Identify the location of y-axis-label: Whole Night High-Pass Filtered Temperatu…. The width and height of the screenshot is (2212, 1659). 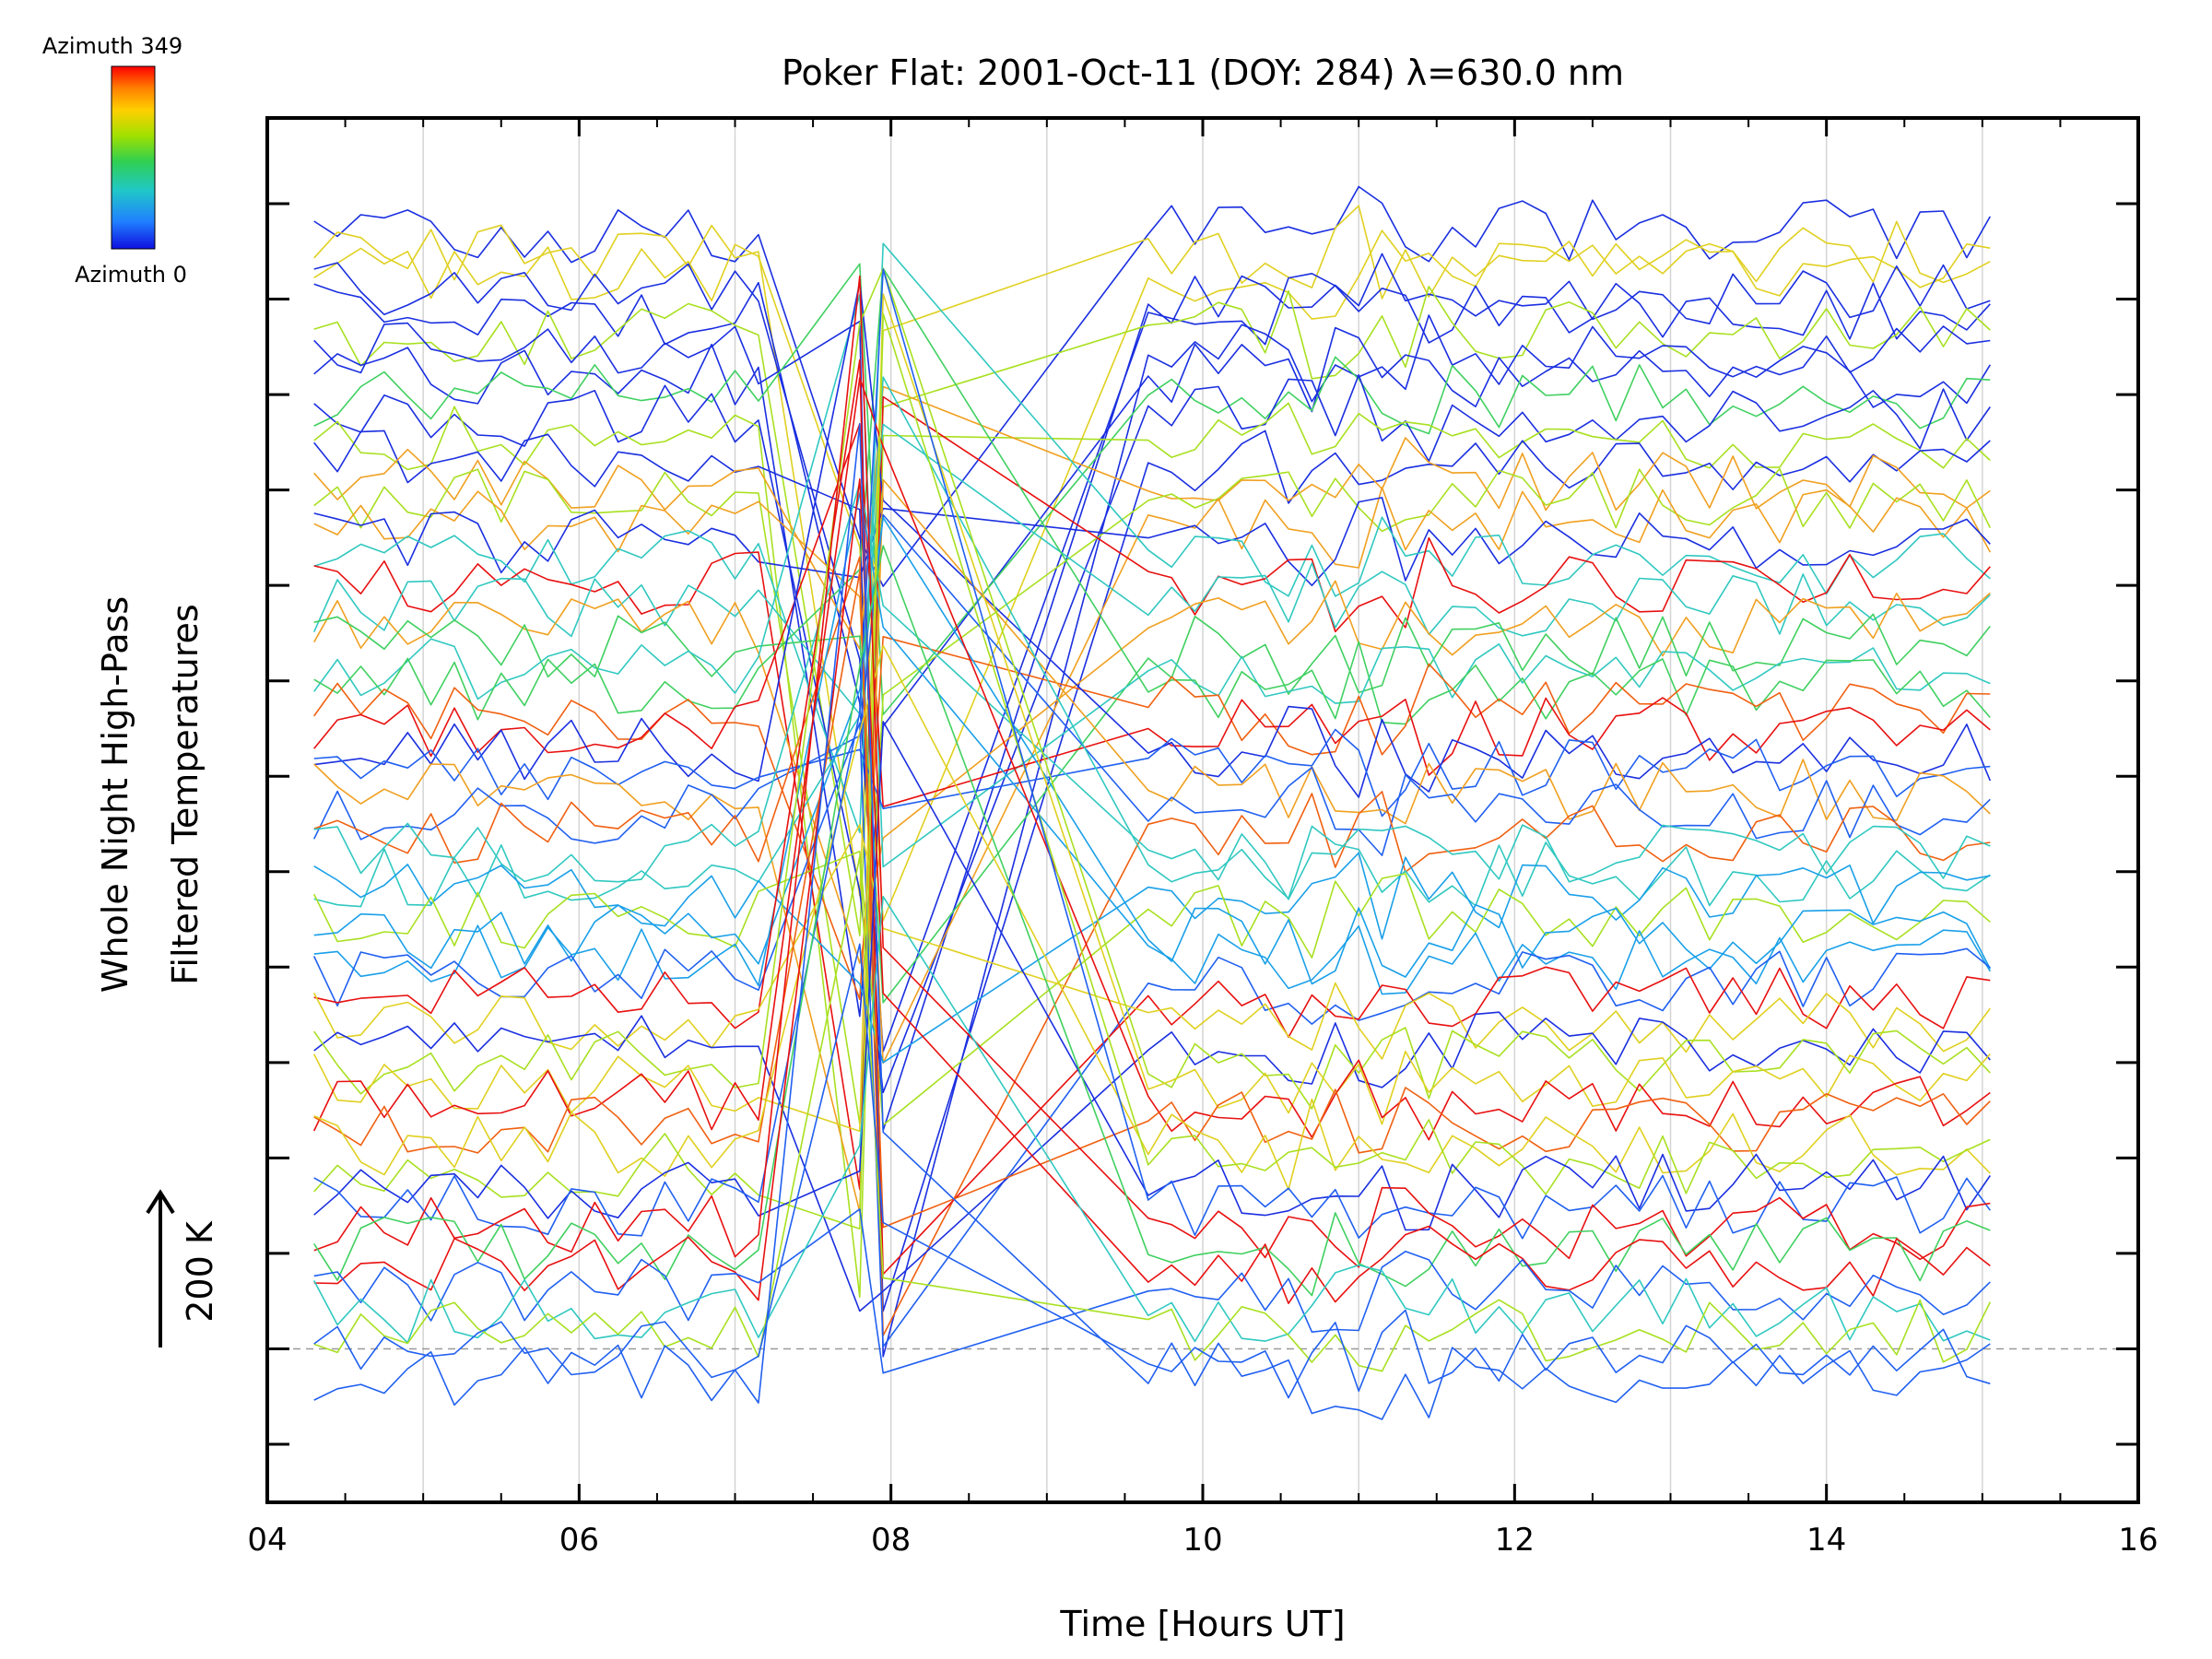
(150, 794).